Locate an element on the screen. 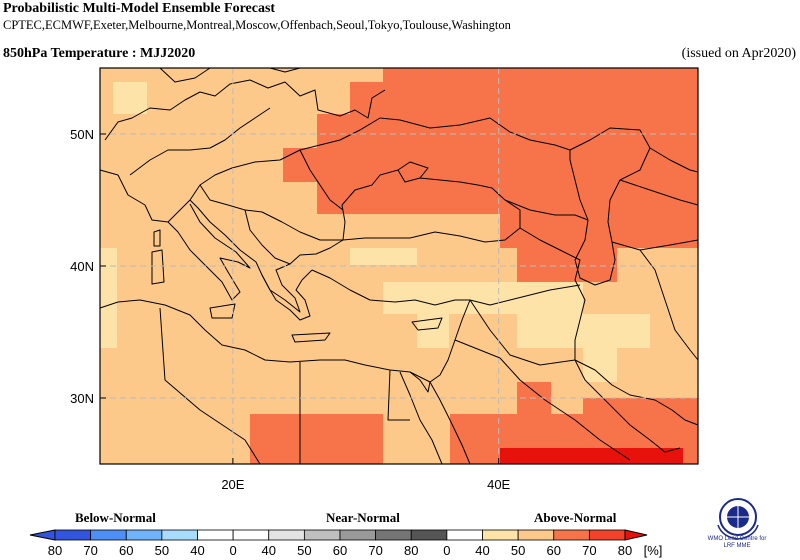  lat-tick-label: 40N is located at coordinates (82, 266).